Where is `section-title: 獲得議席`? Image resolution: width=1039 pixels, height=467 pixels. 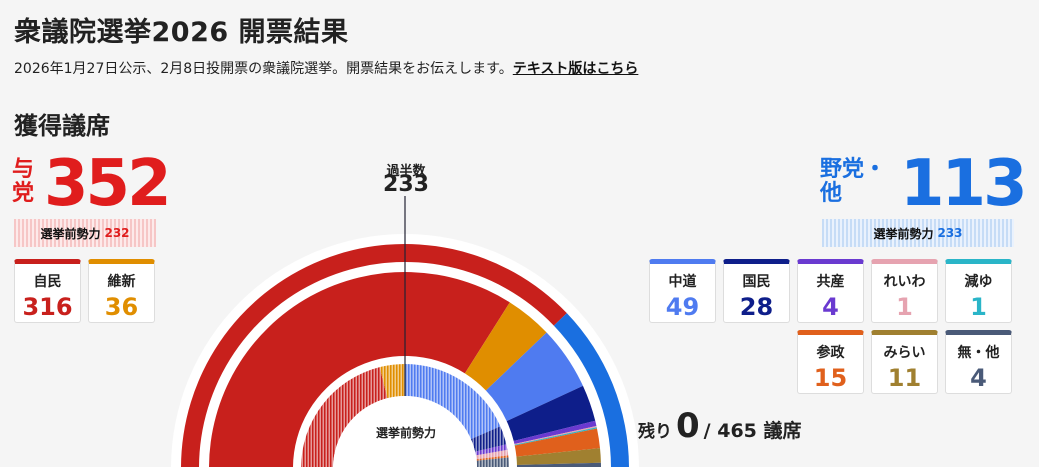 section-title: 獲得議席 is located at coordinates (62, 126).